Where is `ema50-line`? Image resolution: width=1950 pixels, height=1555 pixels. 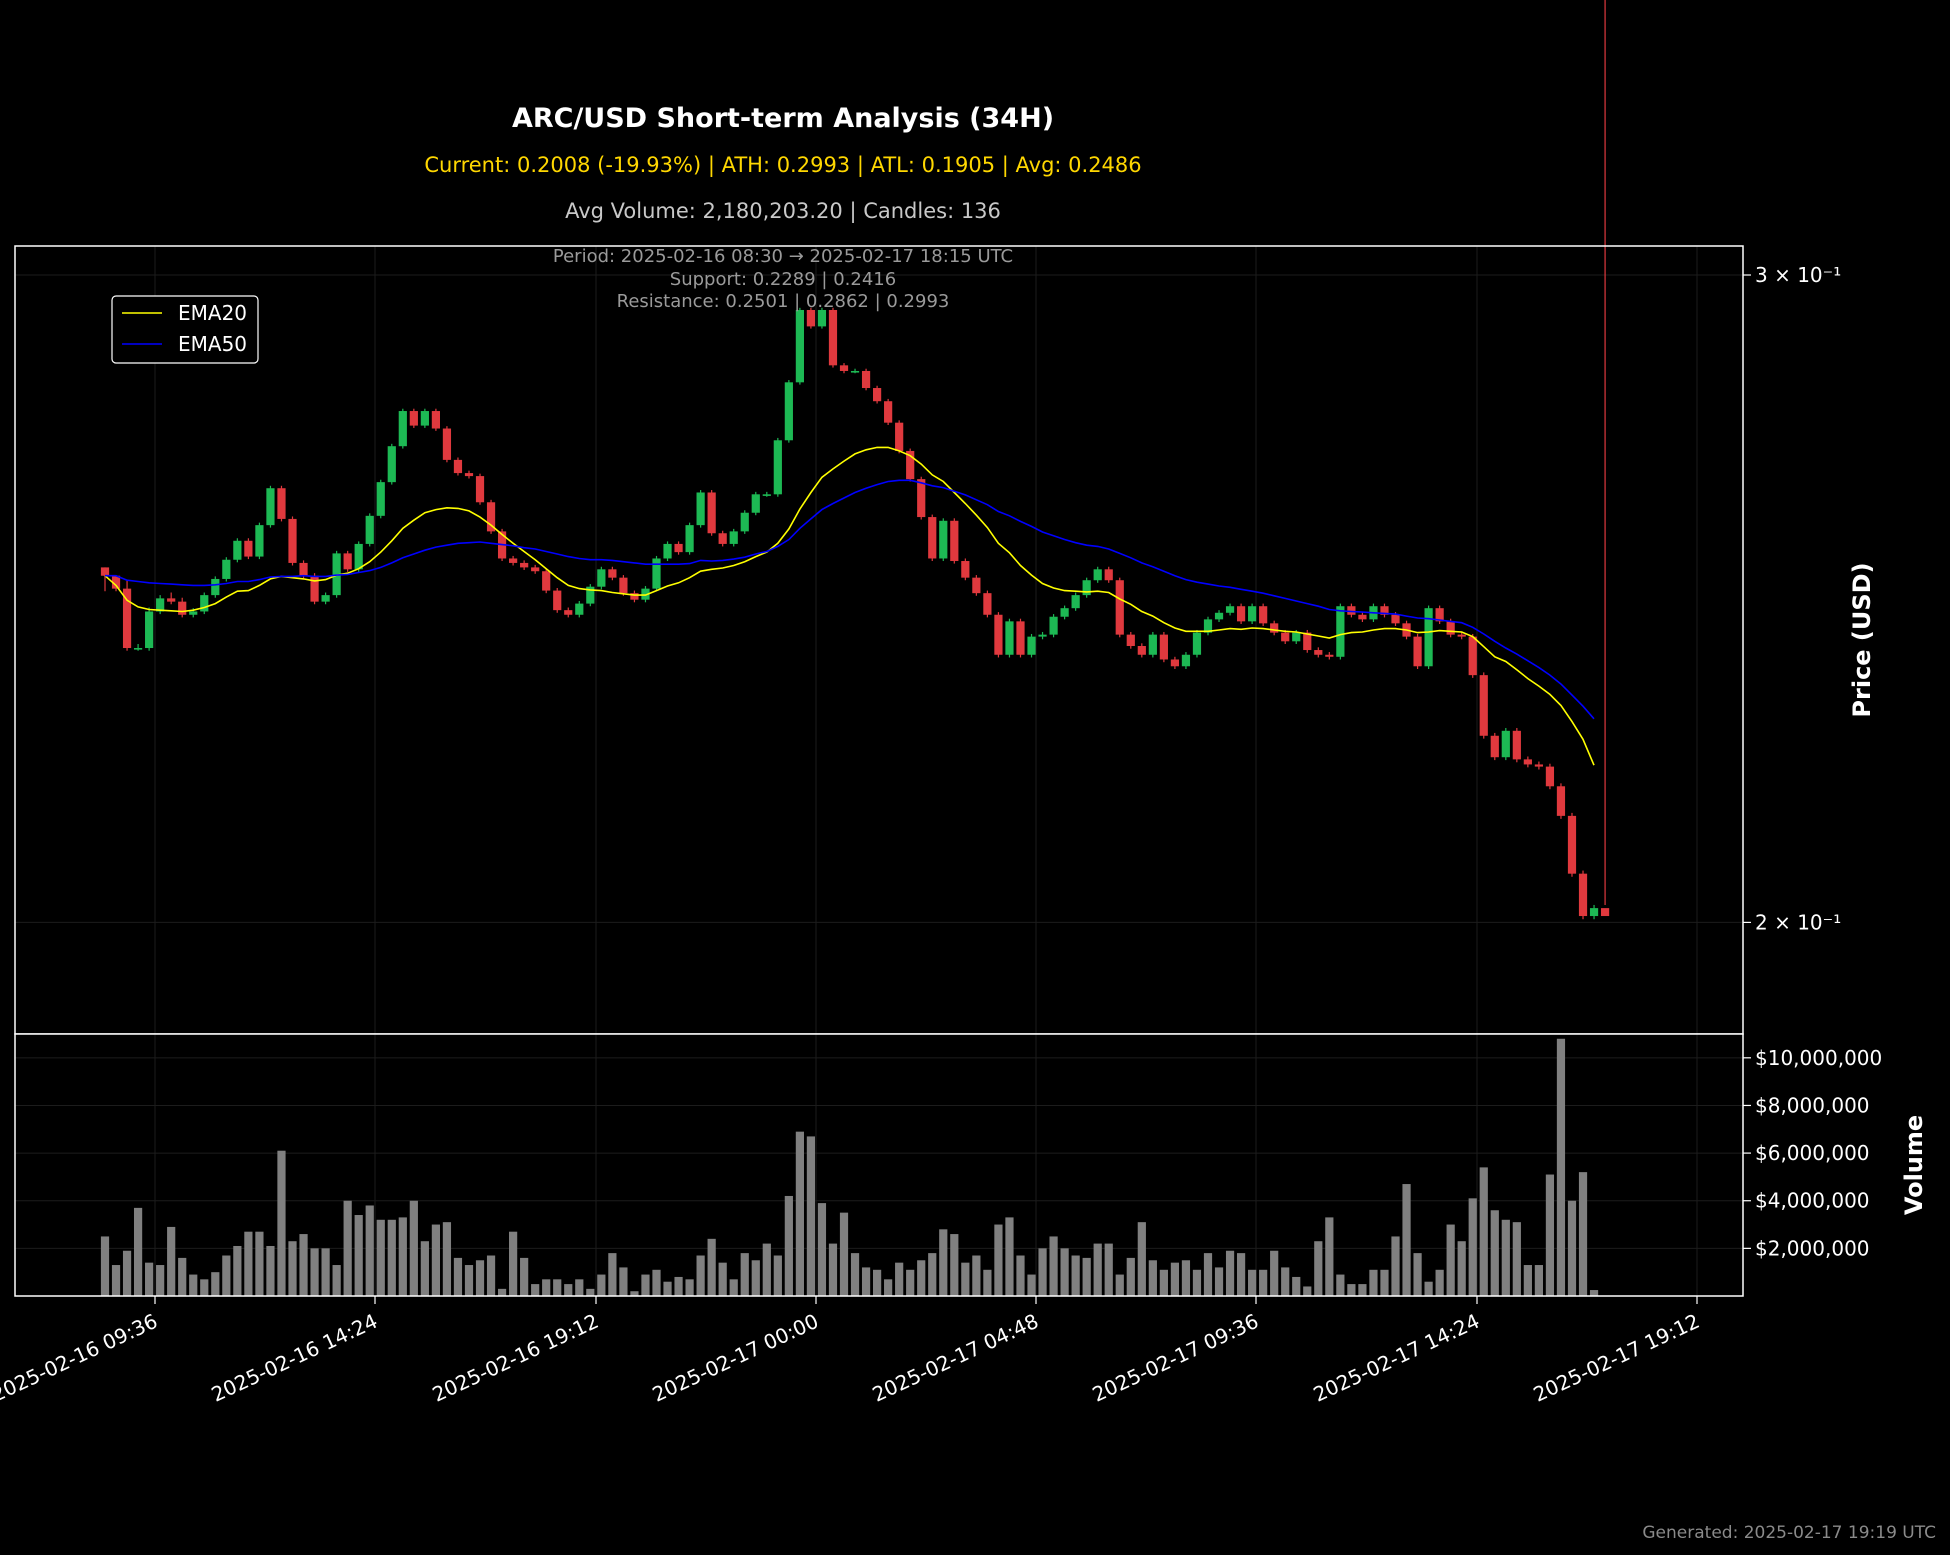
ema50-line is located at coordinates (850, 599).